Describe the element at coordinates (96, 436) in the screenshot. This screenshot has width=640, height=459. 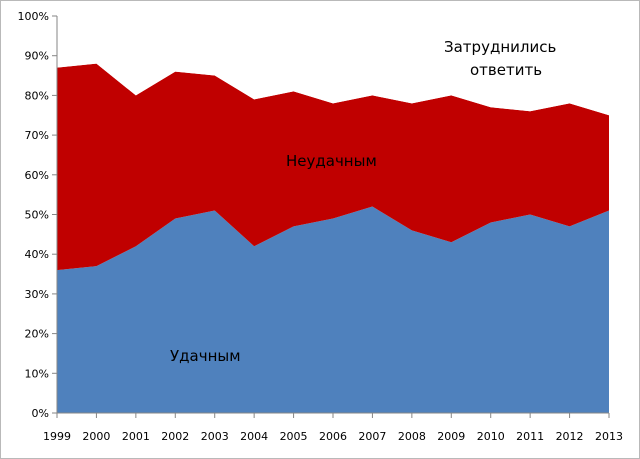
I see `x-tick-label: 2000` at that location.